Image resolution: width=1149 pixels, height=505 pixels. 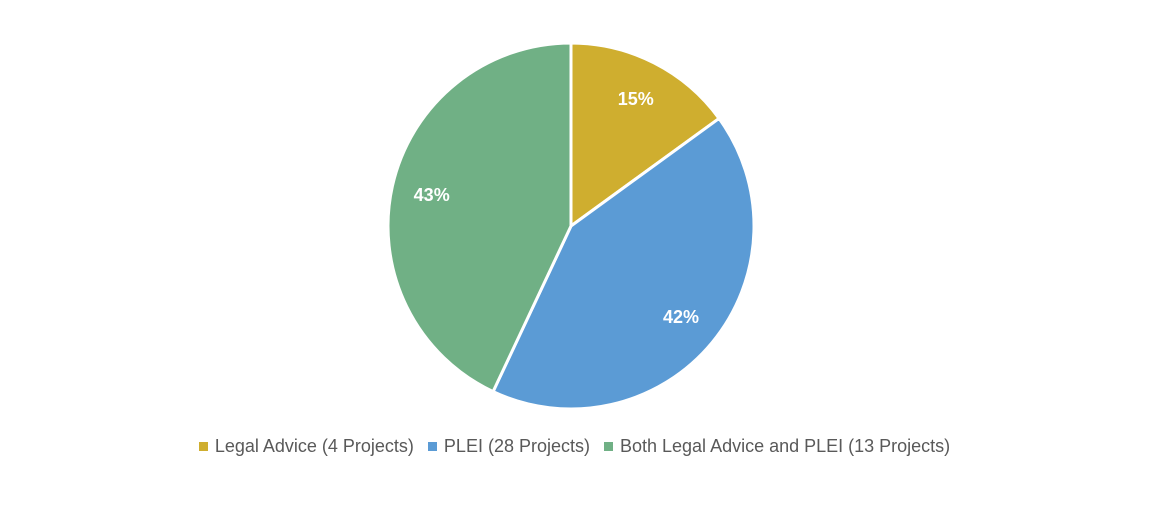 I want to click on legend-item-0: Legal Advice (4 Projects), so click(x=306, y=446).